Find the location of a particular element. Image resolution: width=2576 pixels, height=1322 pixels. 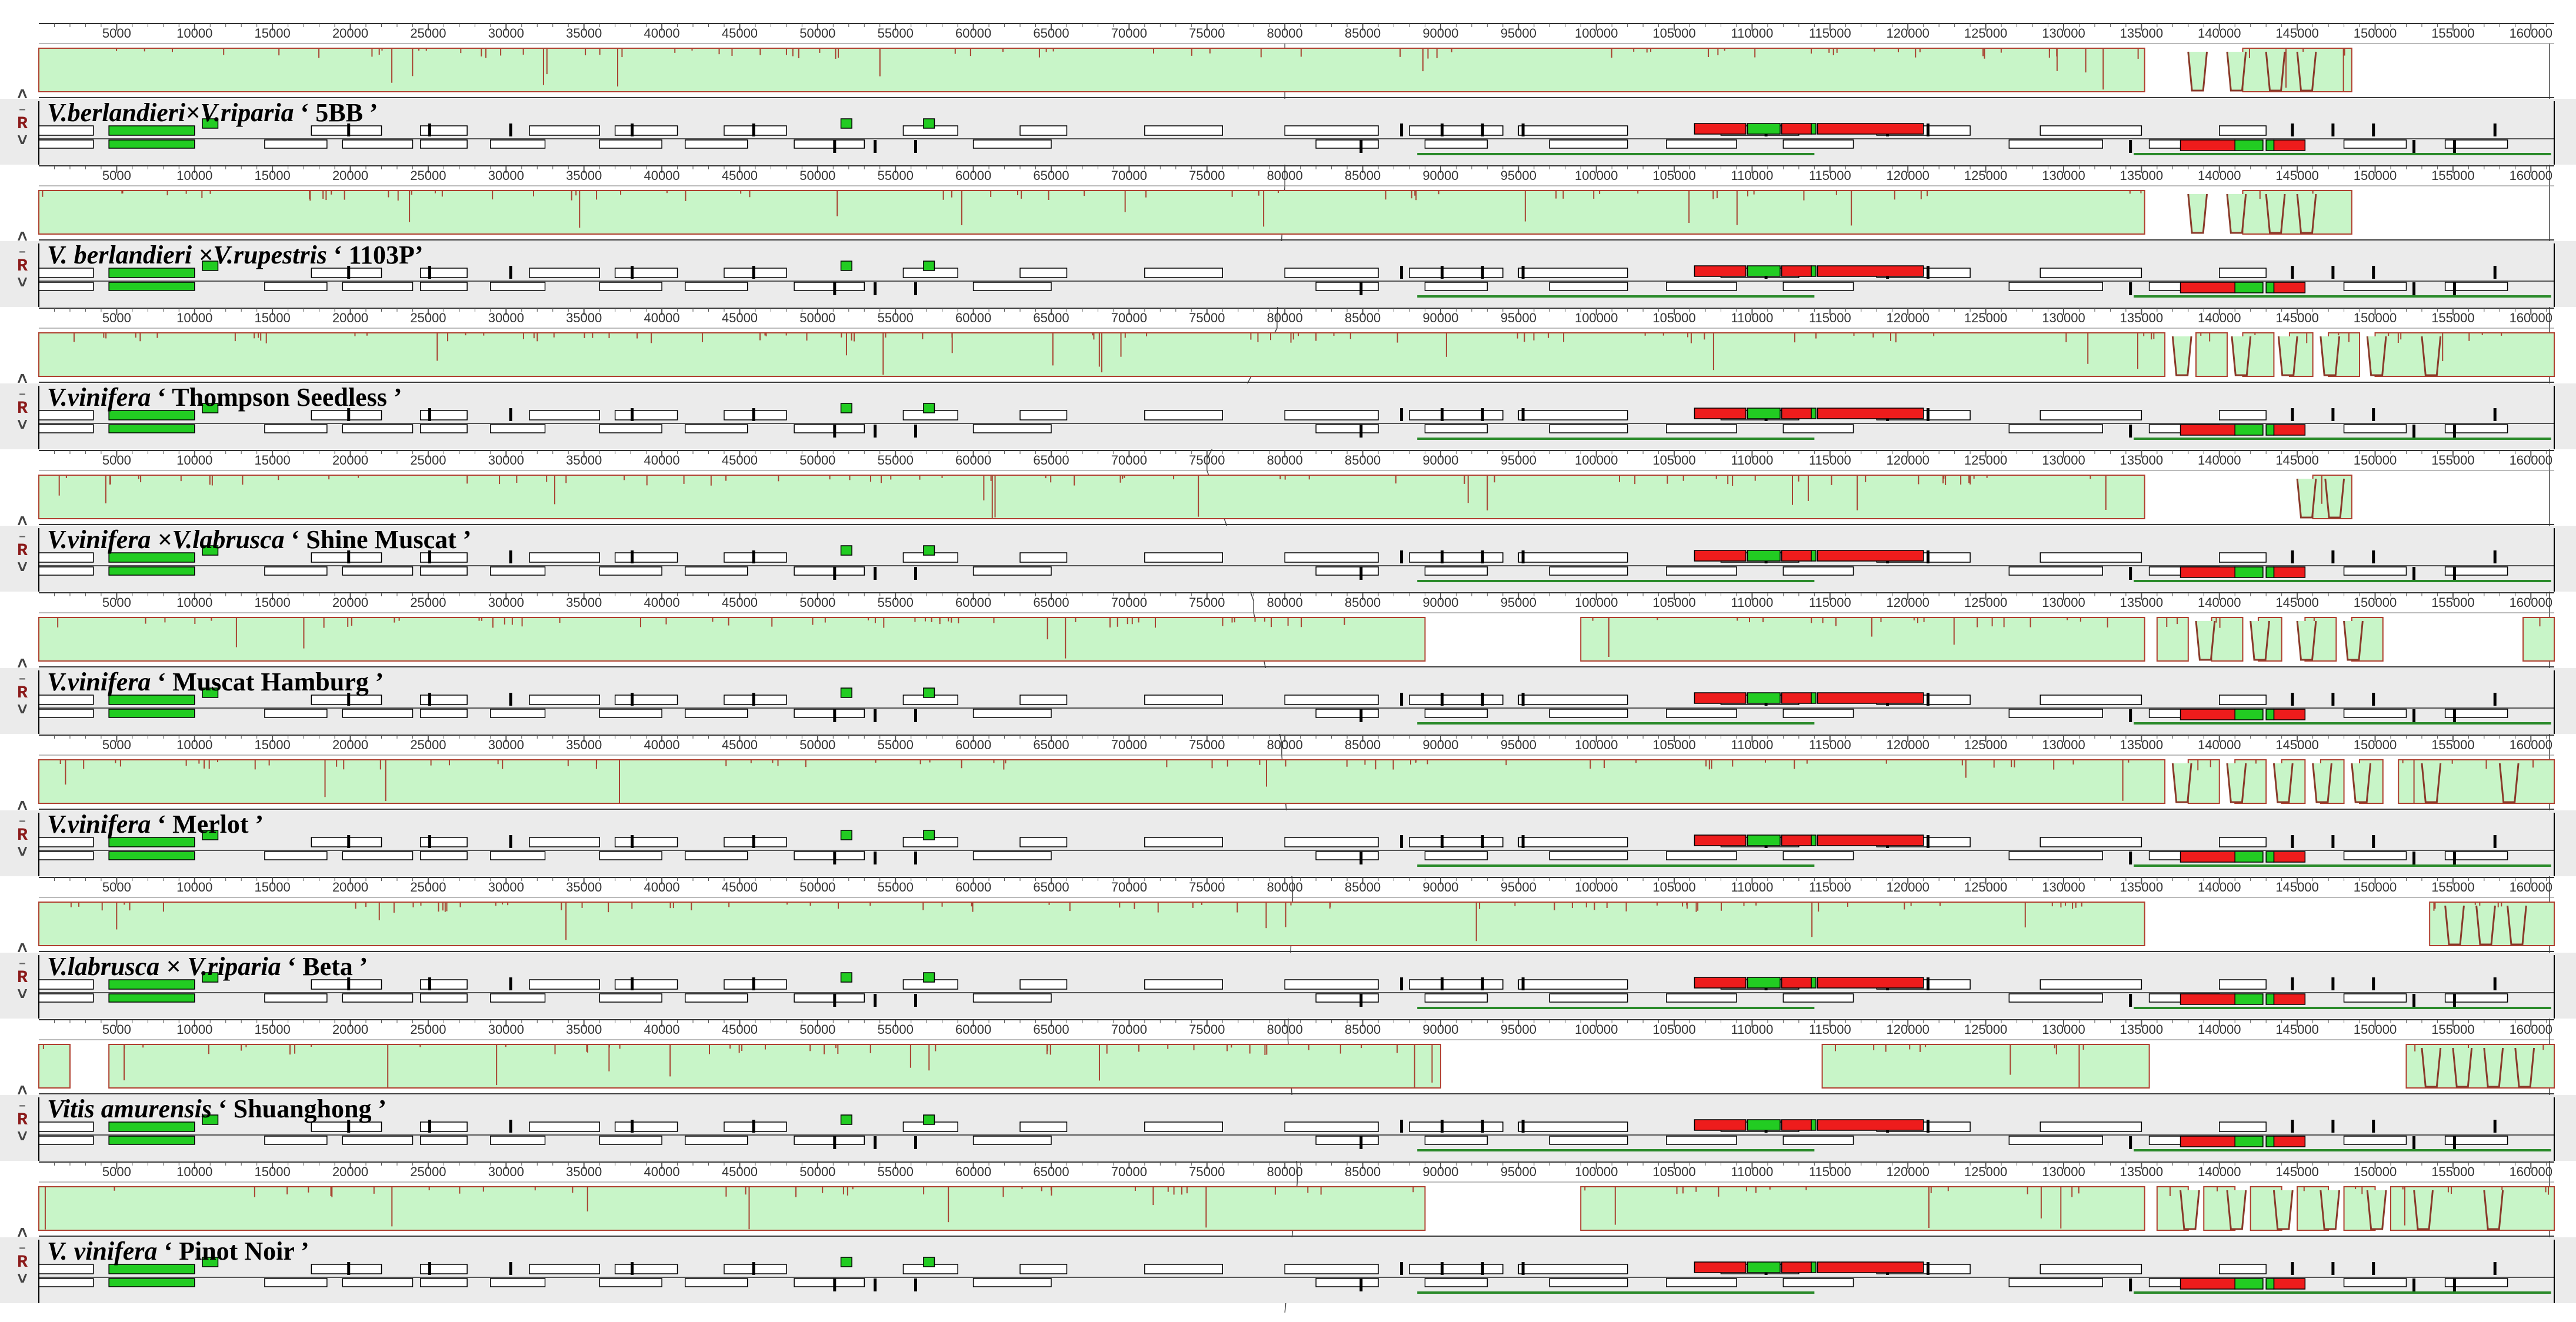

move-up-icon: ˄ is located at coordinates (22, 96).